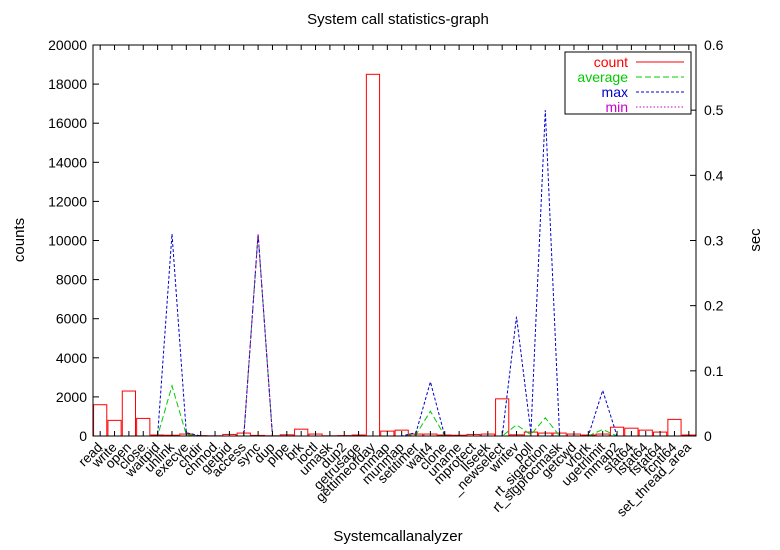 The width and height of the screenshot is (780, 550). I want to click on y-tick-label: 0, so click(83, 436).